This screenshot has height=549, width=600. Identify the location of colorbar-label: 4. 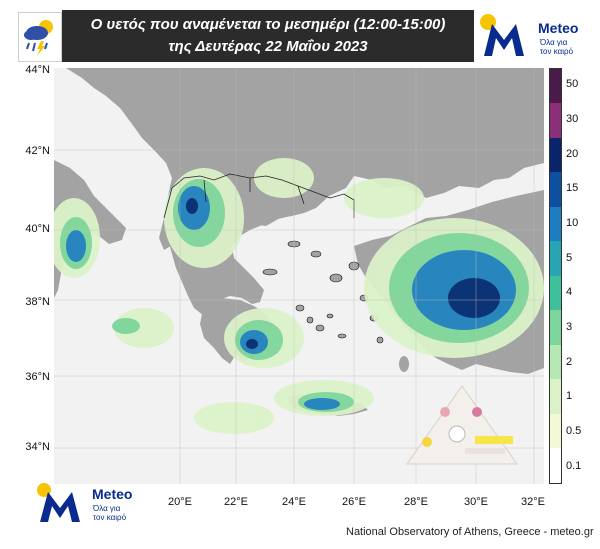
(569, 292).